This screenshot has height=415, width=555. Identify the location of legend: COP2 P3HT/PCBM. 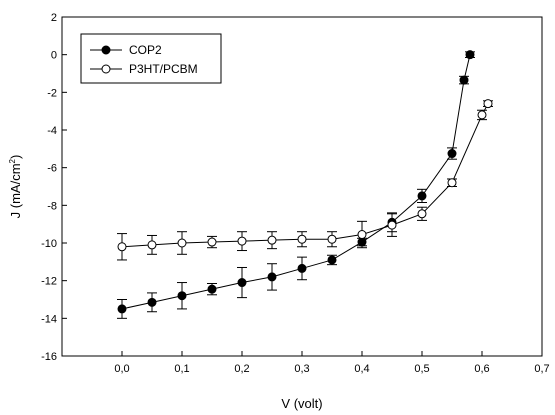
(151, 58).